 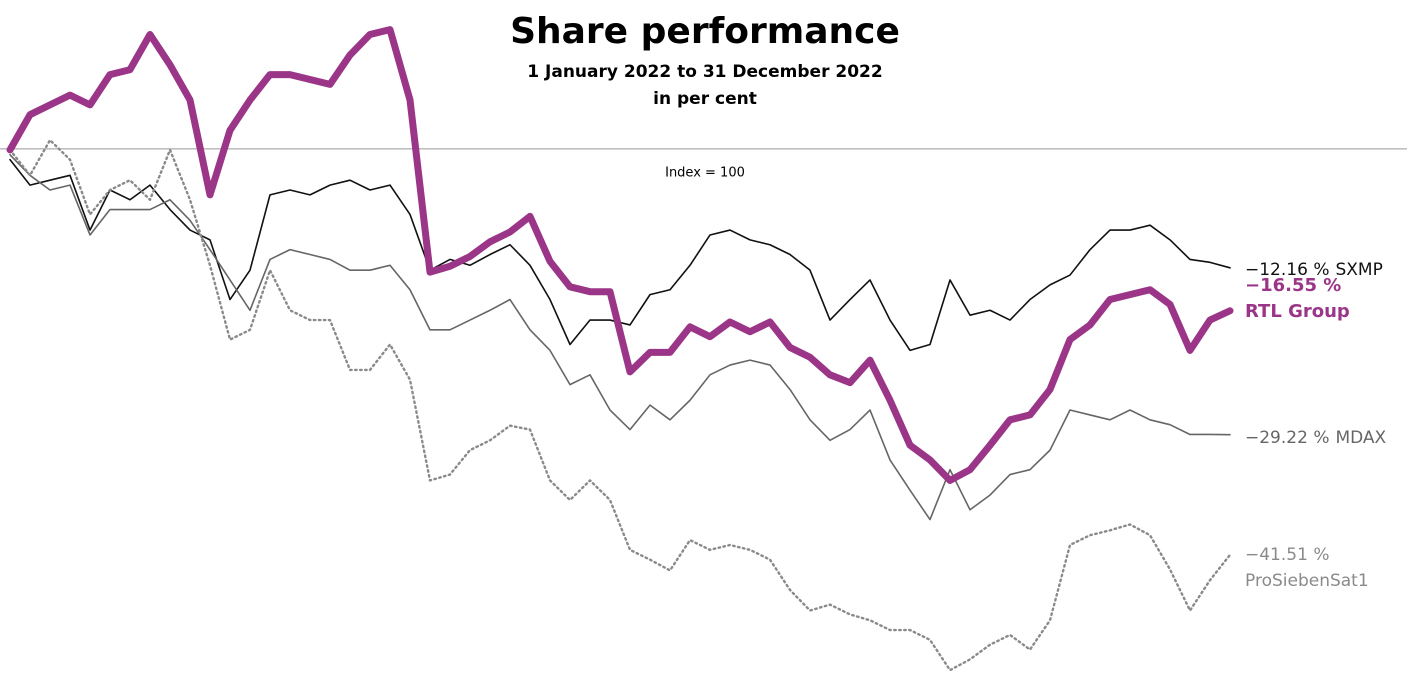 What do you see at coordinates (1297, 298) in the screenshot?
I see `end-label: −16.55 % RTL Group` at bounding box center [1297, 298].